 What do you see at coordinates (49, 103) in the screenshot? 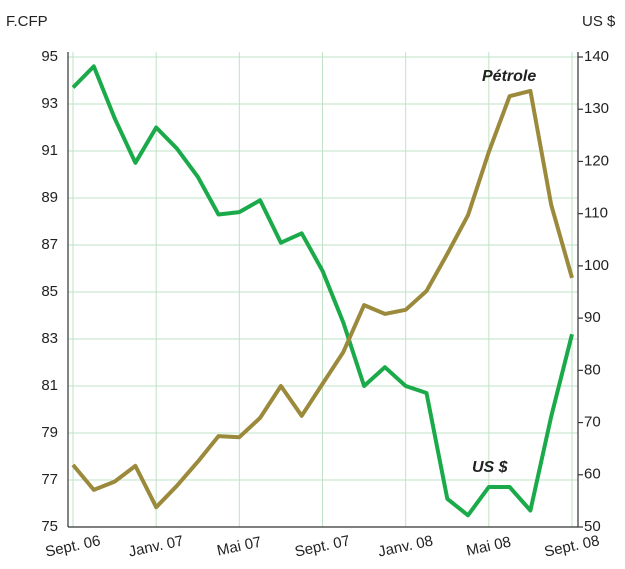
I see `y-tick-label: 93` at bounding box center [49, 103].